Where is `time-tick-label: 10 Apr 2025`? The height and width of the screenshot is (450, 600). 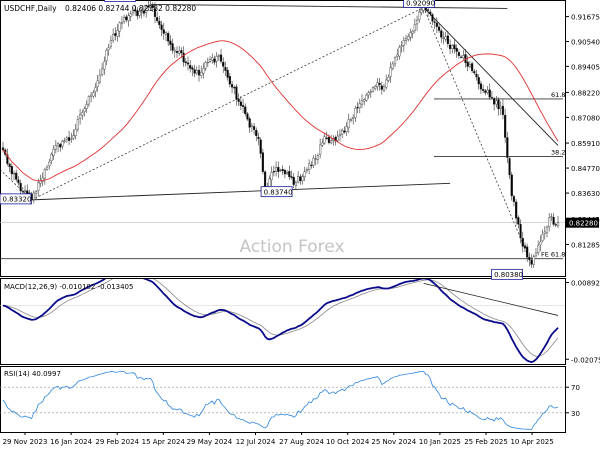
time-tick-label: 10 Apr 2025 is located at coordinates (531, 442).